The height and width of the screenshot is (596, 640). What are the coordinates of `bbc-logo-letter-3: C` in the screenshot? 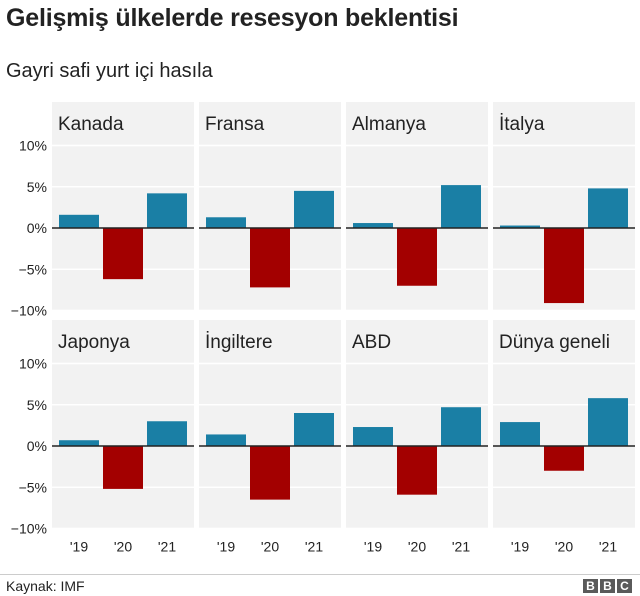 It's located at (624, 586).